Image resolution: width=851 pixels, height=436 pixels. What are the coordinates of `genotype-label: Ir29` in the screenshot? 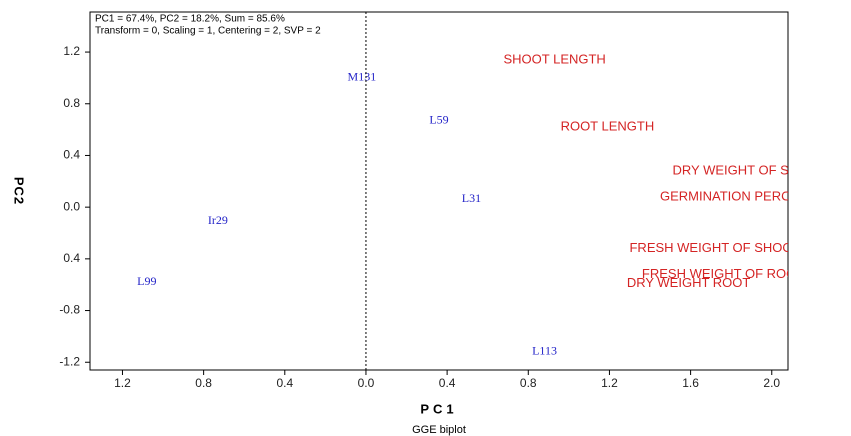 It's located at (218, 220).